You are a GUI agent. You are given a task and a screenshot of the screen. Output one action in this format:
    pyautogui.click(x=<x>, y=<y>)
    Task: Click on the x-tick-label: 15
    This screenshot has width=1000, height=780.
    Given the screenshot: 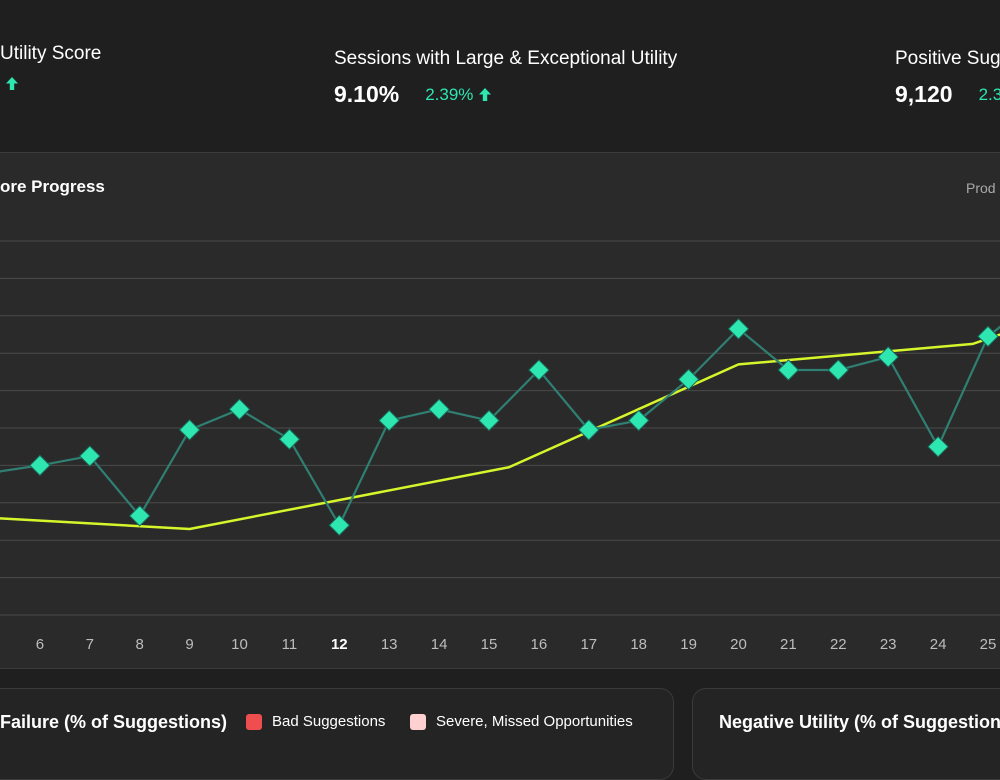 What is the action you would take?
    pyautogui.click(x=489, y=644)
    